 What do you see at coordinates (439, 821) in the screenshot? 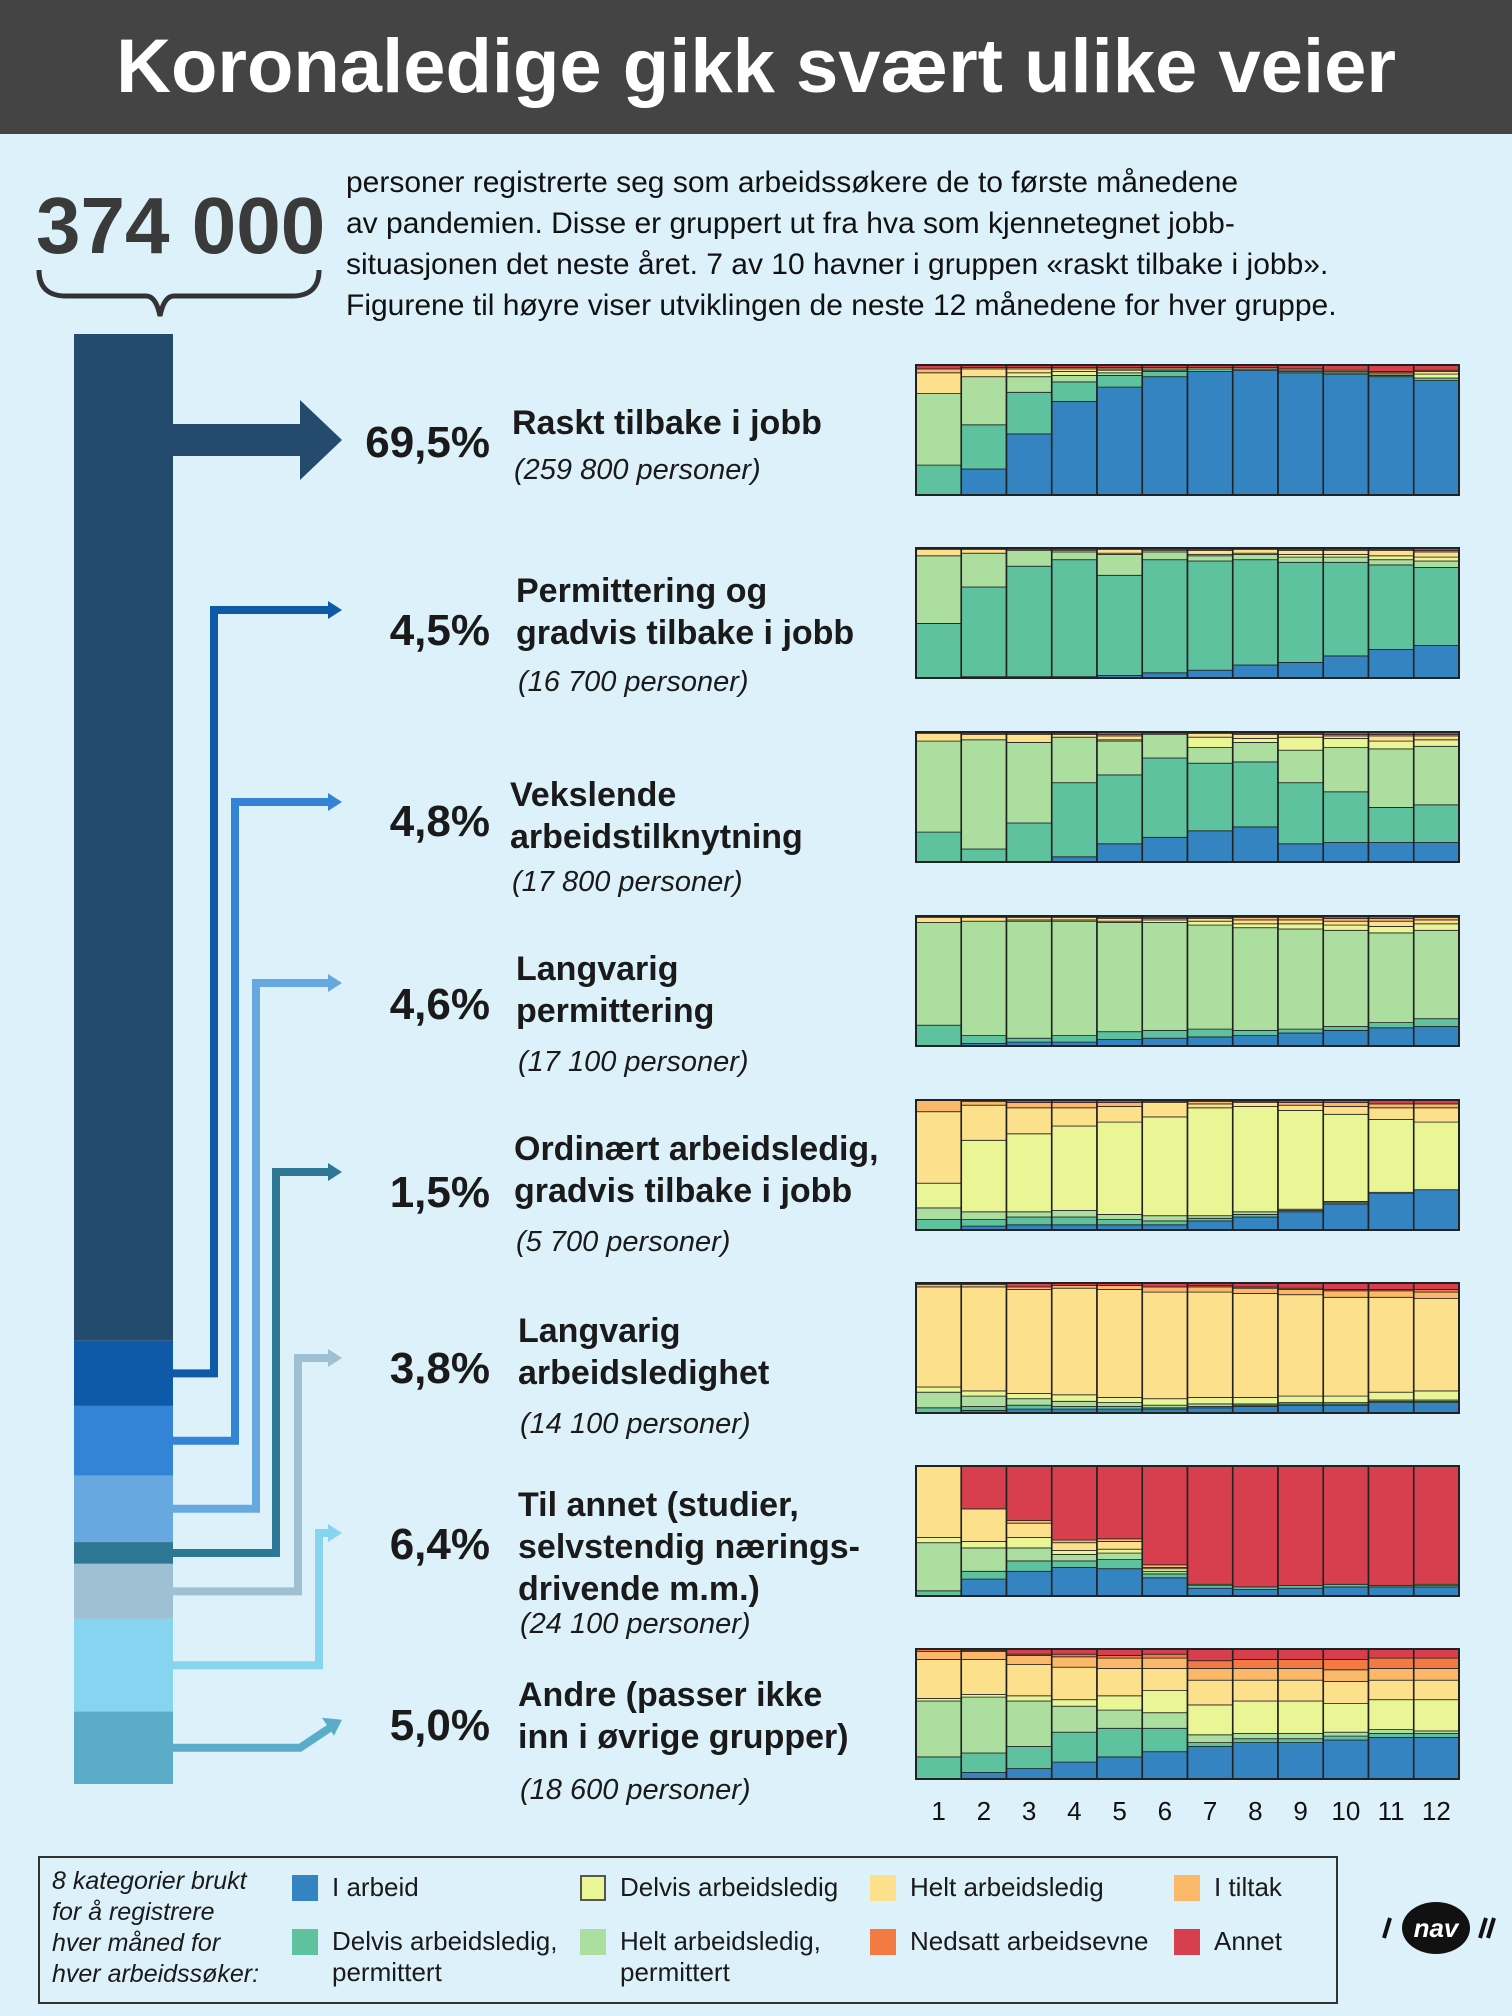
I see `group-percent: 4,8%` at bounding box center [439, 821].